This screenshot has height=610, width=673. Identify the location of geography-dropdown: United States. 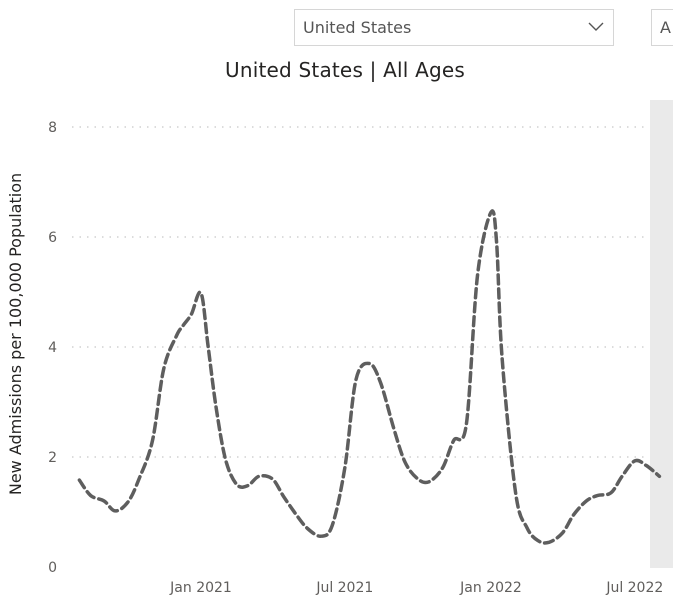
(454, 27).